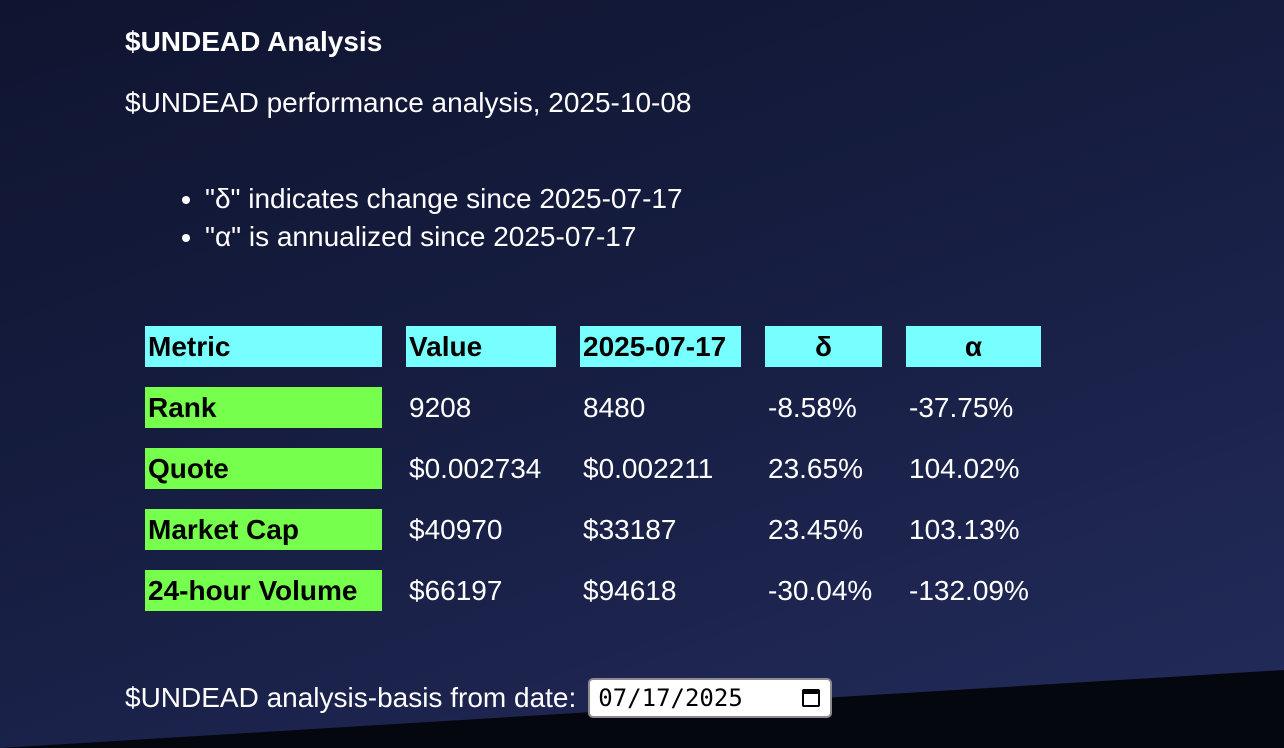  I want to click on metric-name: Market Cap, so click(263, 529).